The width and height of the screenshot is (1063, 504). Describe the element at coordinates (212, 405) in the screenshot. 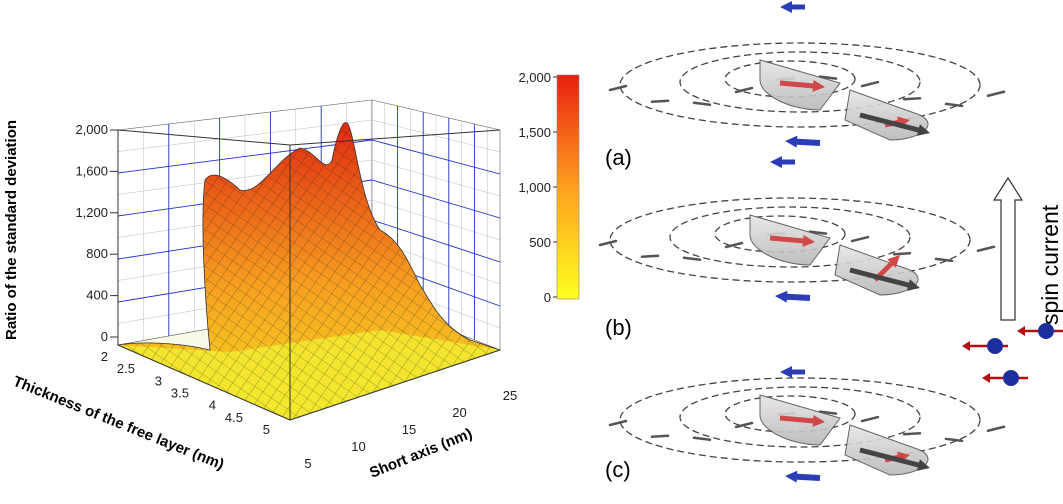

I see `x-tick-label: 4` at that location.